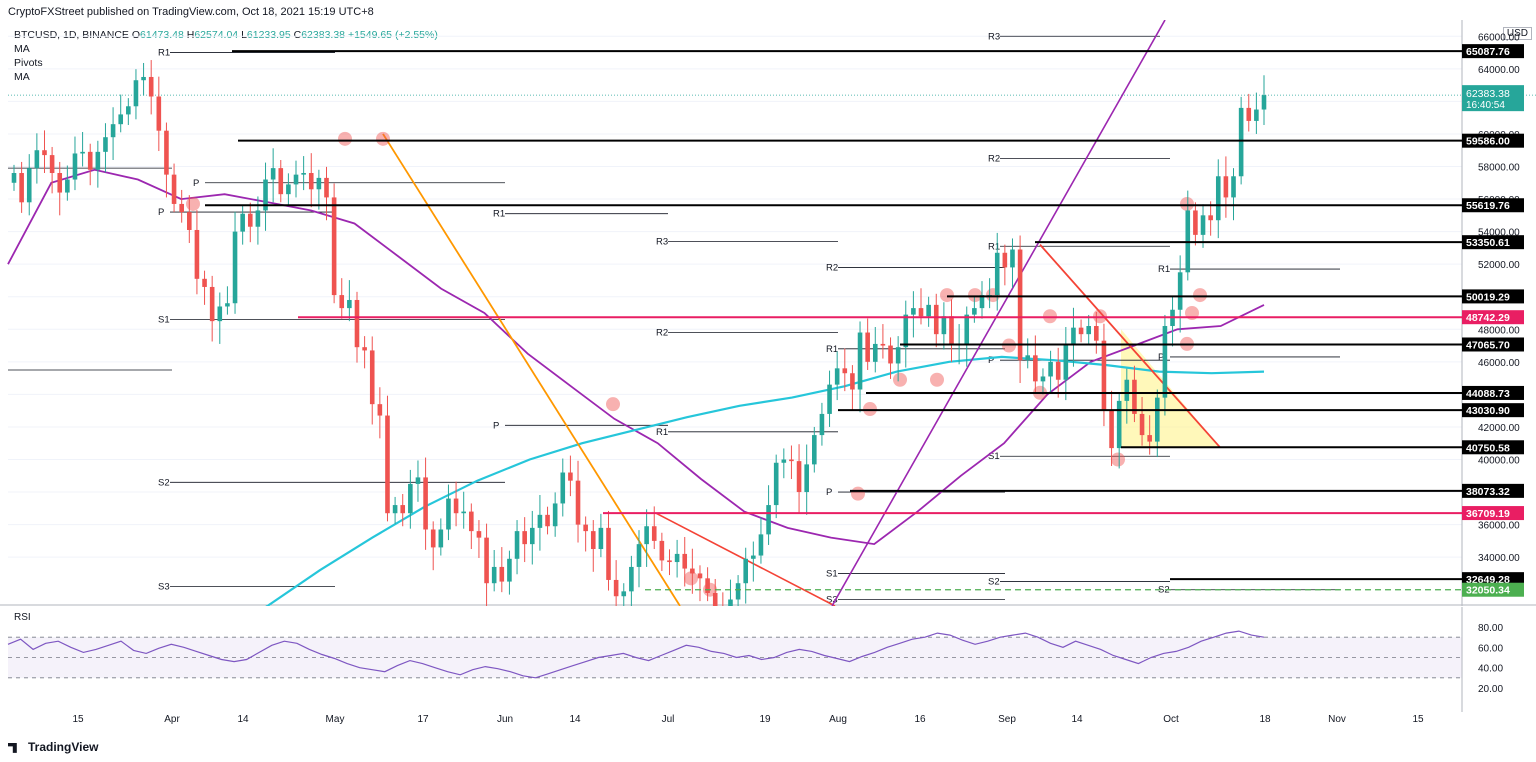 The image size is (1536, 762). Describe the element at coordinates (832, 267) in the screenshot. I see `pivot-label: R2` at that location.